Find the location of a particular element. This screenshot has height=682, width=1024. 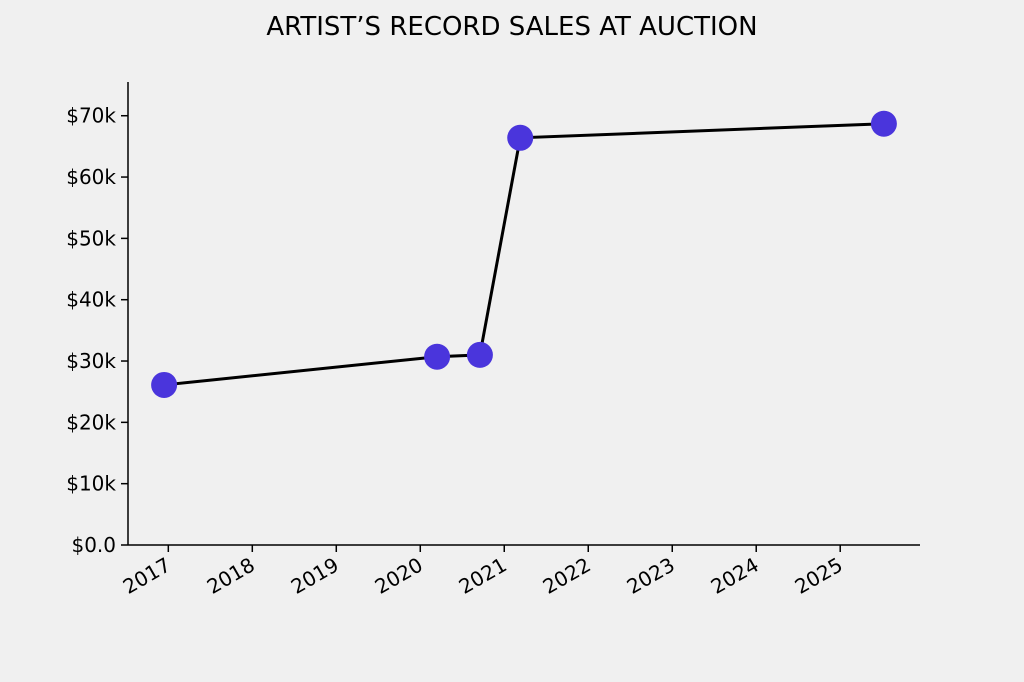

y-tick-label: $0.0 is located at coordinates (93, 545).